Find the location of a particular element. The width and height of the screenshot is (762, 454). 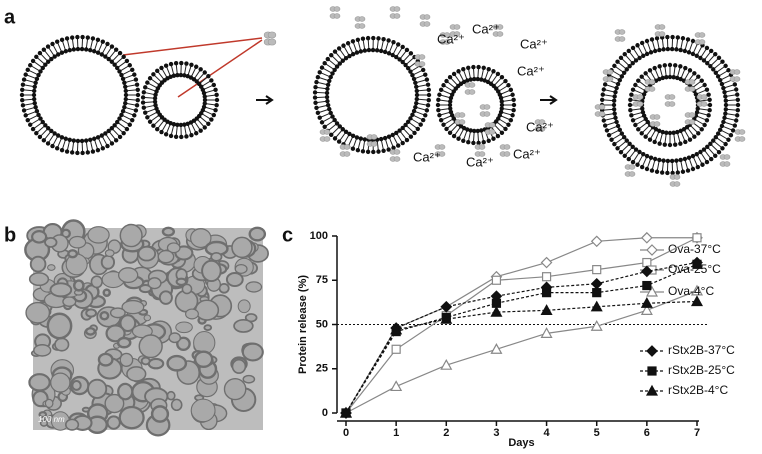

legend-label: Ova-37°C is located at coordinates (694, 249).